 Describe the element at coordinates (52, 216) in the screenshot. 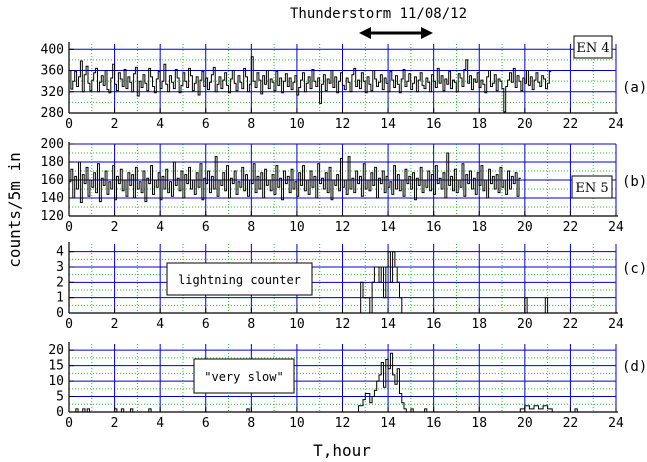

I see `y-tick-label: 120` at that location.